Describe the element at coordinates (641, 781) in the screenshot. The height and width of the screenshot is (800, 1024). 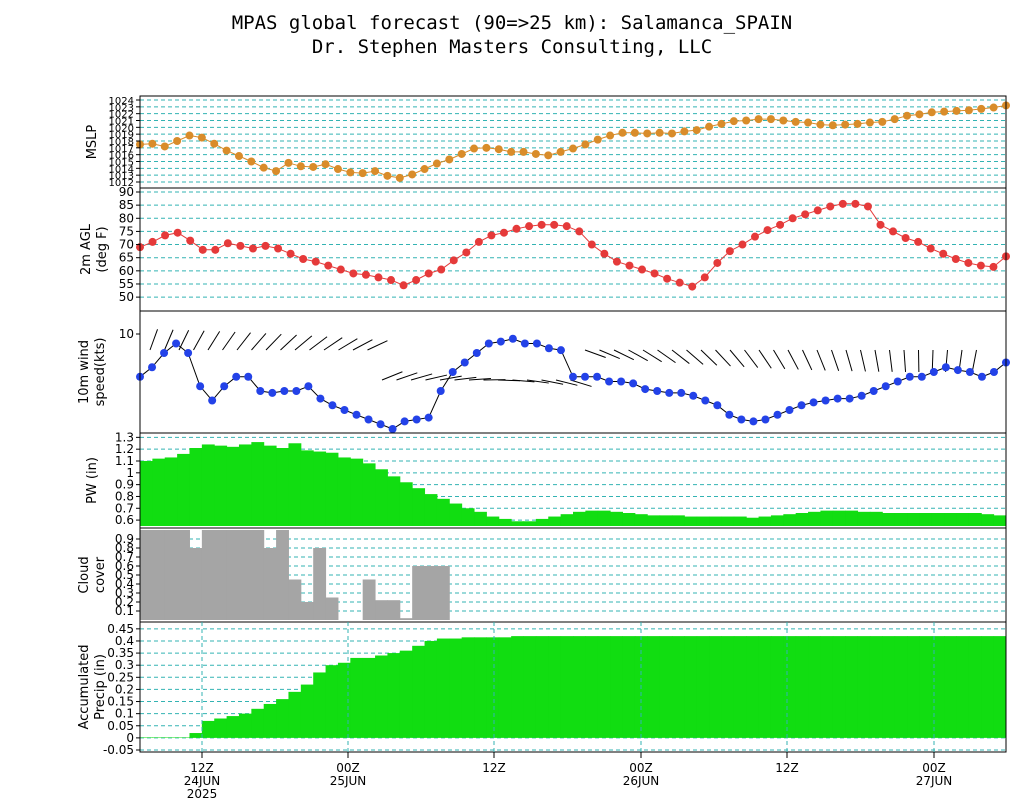
I see `x-date-label: 26JUN` at that location.